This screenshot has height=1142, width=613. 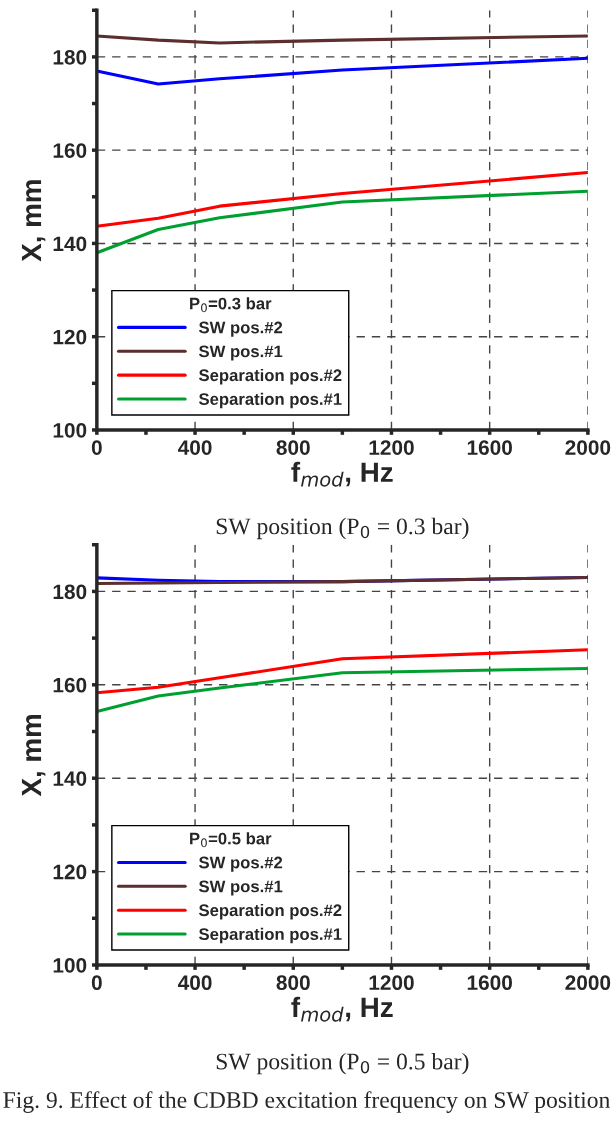 I want to click on legend-title: P$_{0}$=0.5 bar, so click(x=231, y=840).